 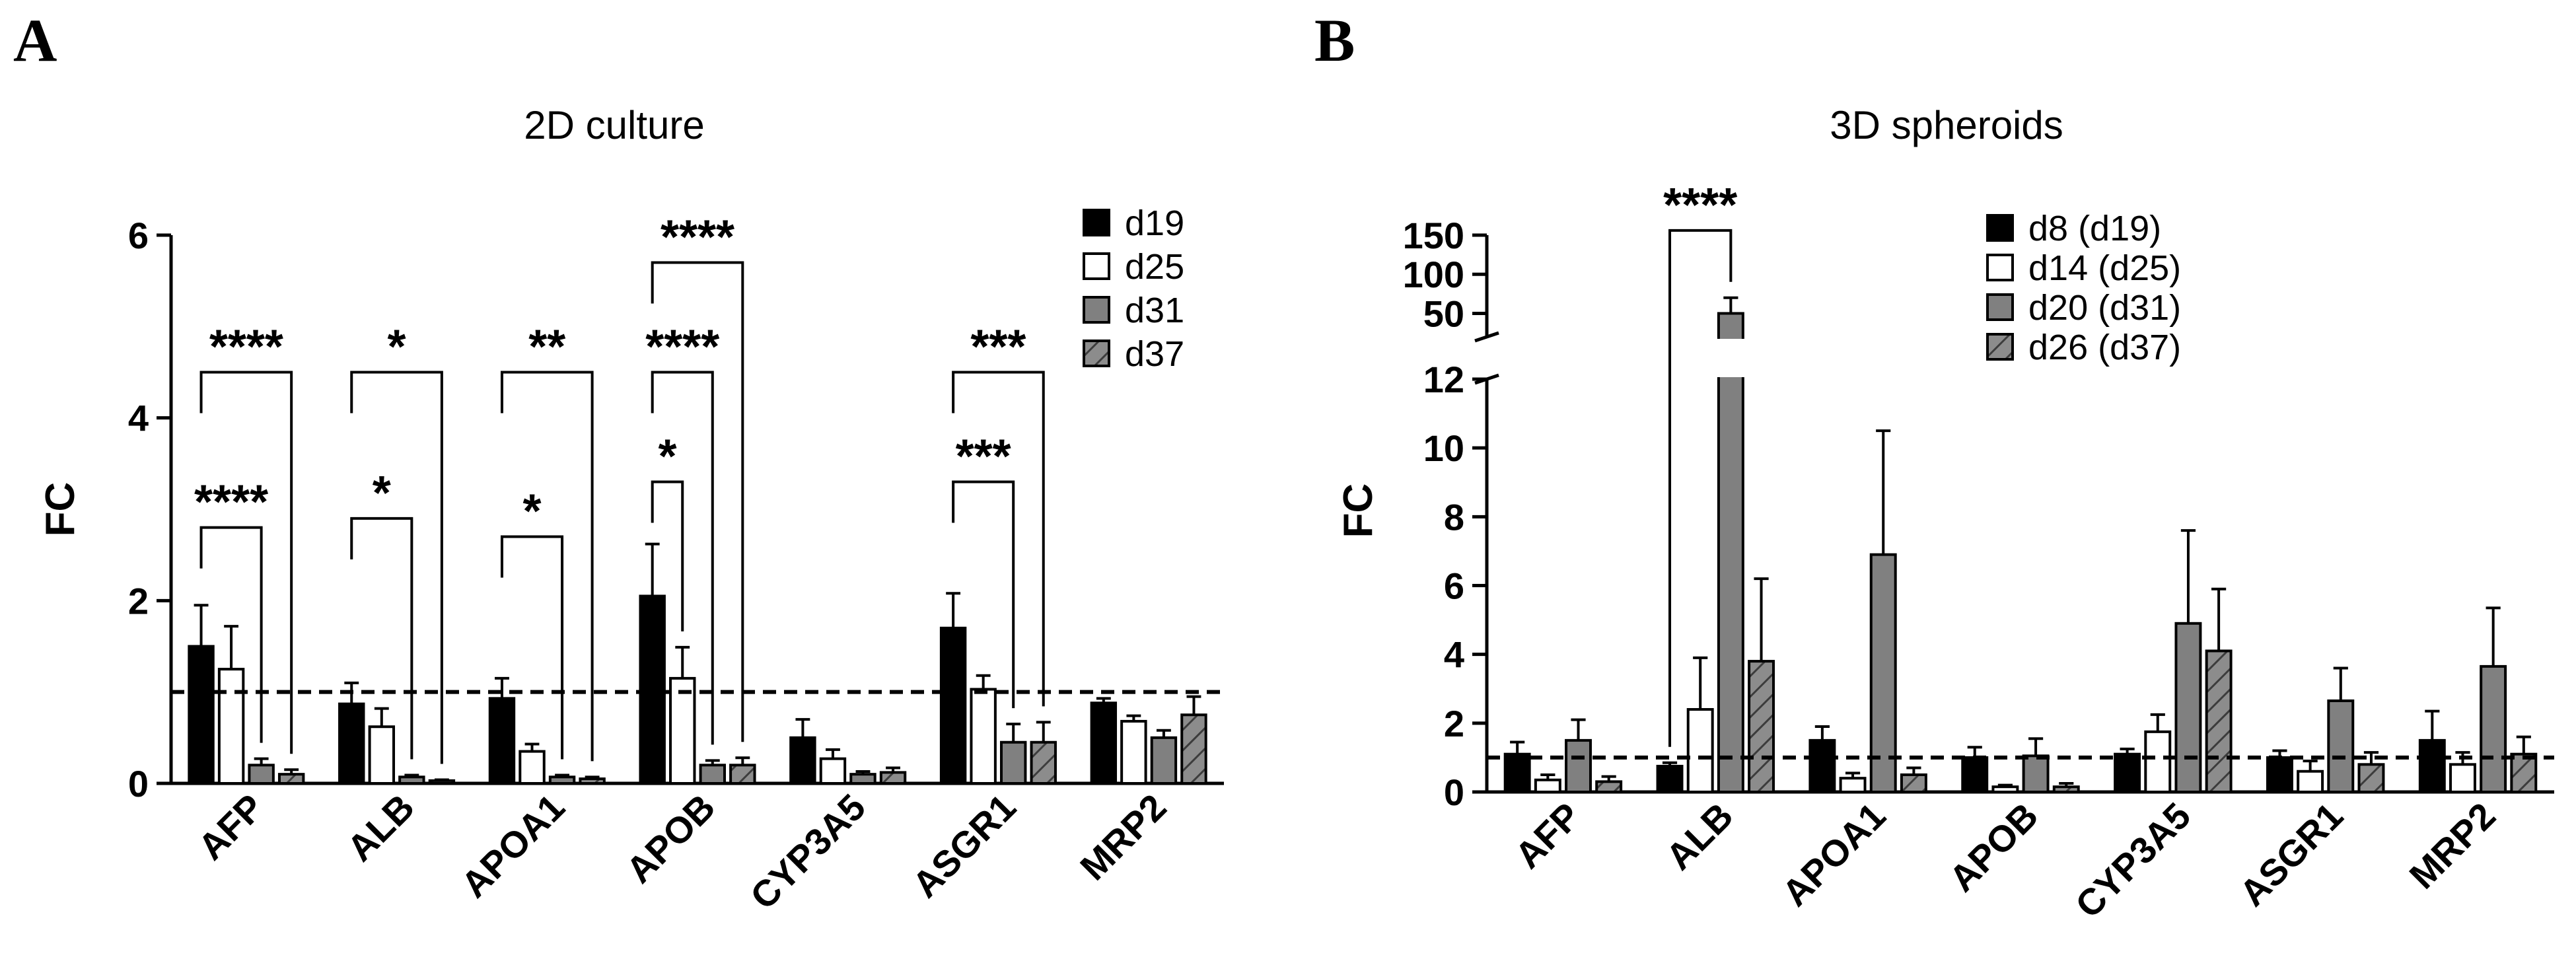 I want to click on y-axis-label: FC, so click(x=60, y=510).